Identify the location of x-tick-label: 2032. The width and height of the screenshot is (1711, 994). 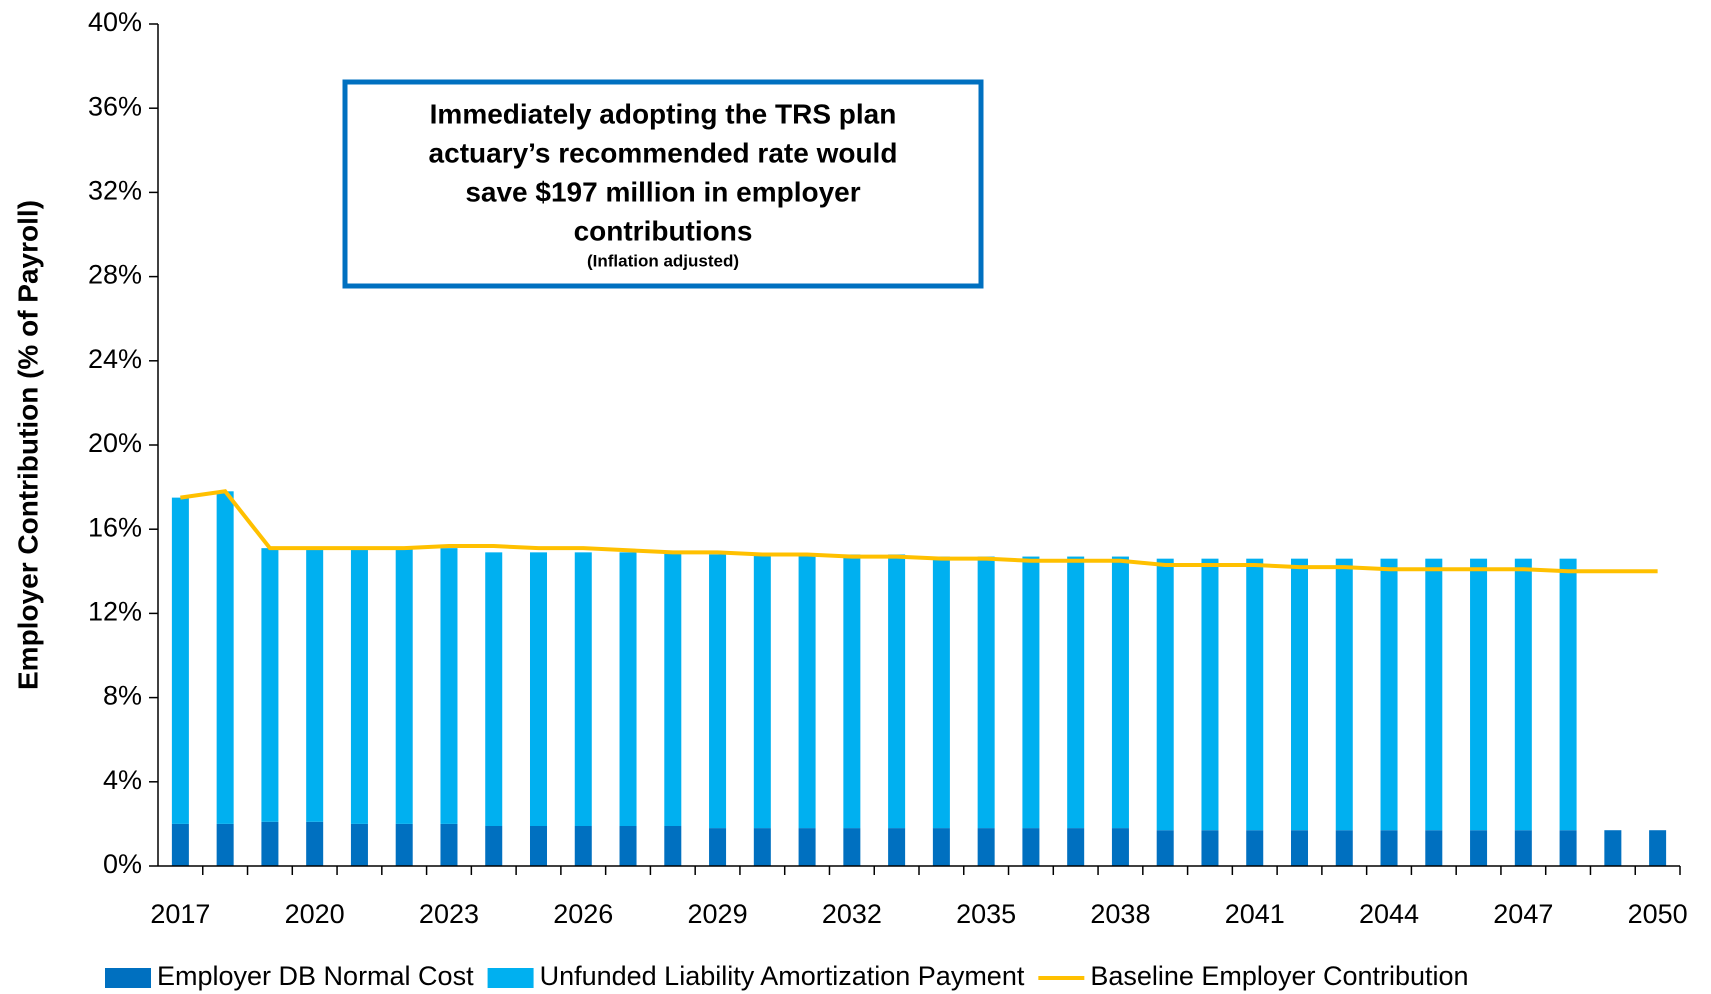
(852, 914).